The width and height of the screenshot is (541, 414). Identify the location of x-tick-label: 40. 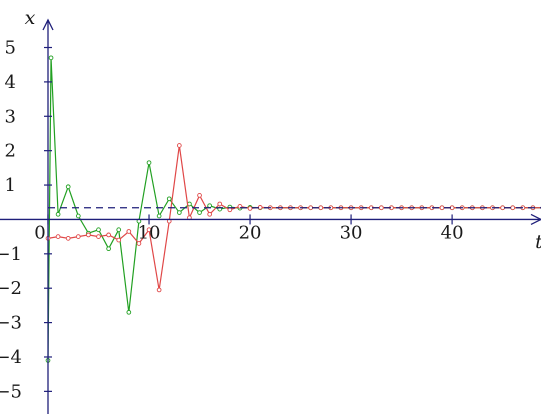
(452, 232).